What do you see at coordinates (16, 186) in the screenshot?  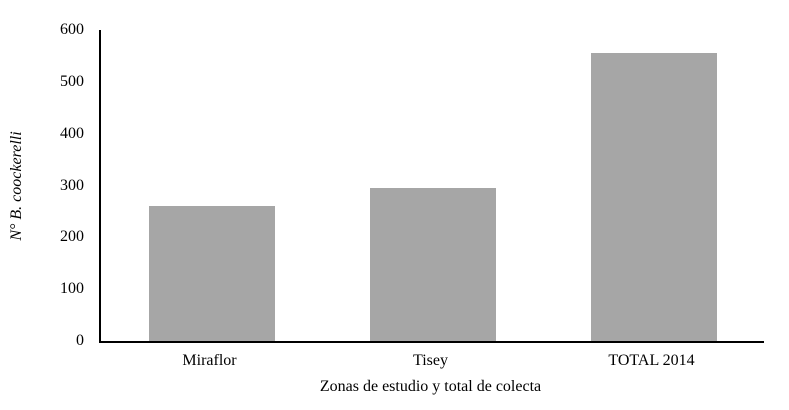 I see `y-axis-title: N° B. coockerelli` at bounding box center [16, 186].